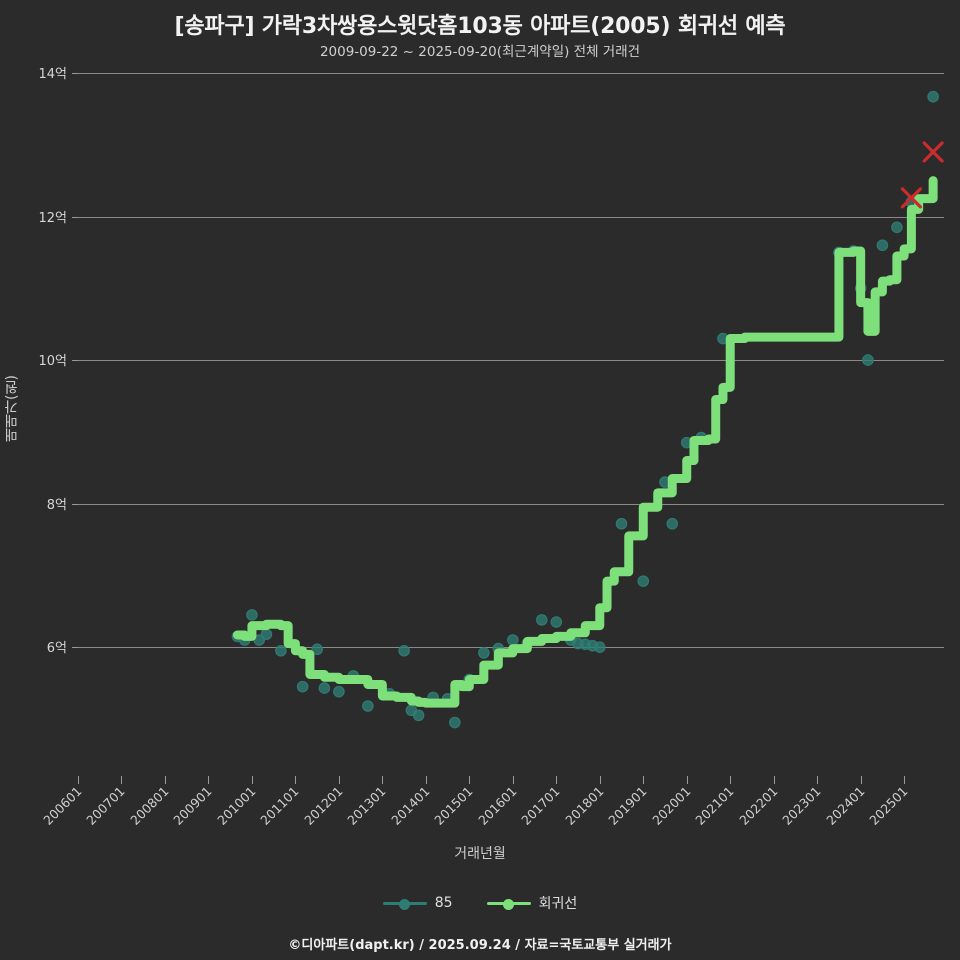 The height and width of the screenshot is (960, 960). Describe the element at coordinates (888, 806) in the screenshot. I see `x-tick-label-19: 202501` at that location.